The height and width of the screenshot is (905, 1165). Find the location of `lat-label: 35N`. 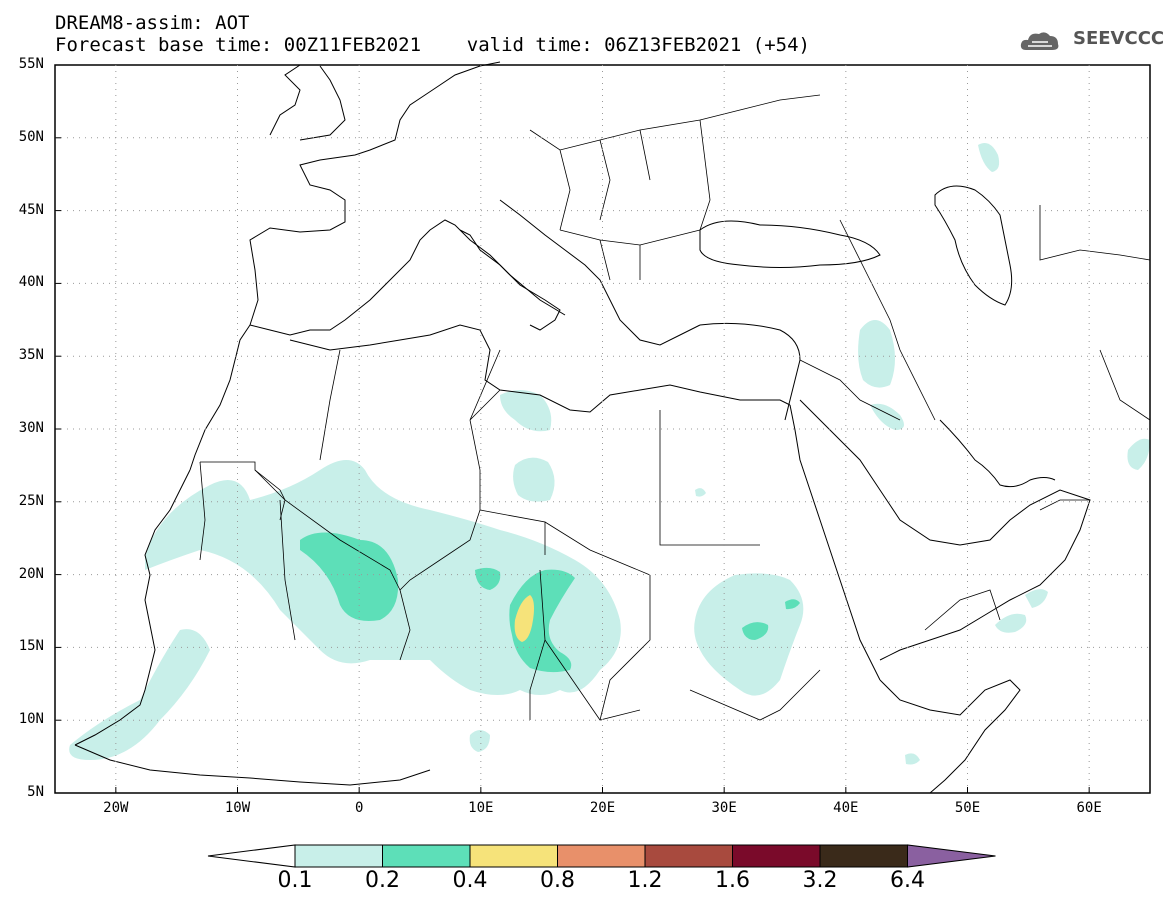

lat-label: 35N is located at coordinates (31, 355).